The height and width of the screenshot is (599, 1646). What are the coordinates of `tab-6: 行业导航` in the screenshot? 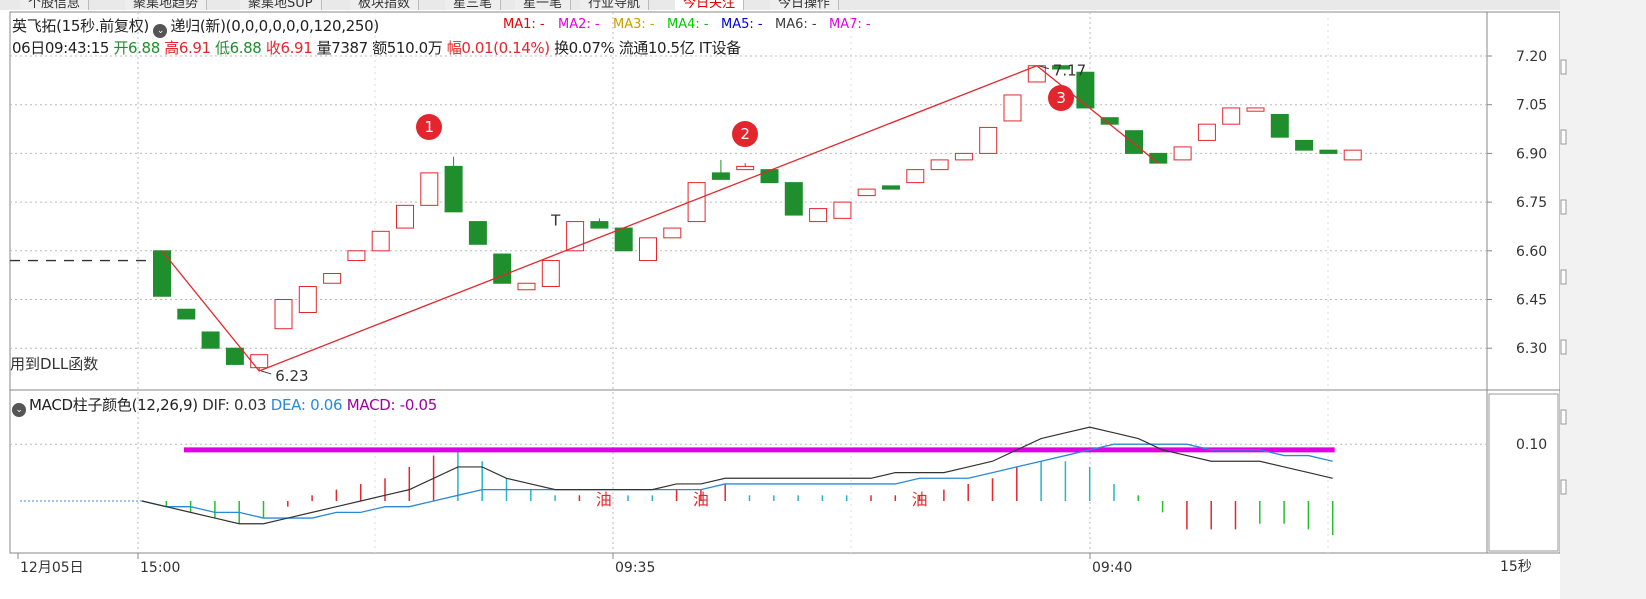 It's located at (615, 5).